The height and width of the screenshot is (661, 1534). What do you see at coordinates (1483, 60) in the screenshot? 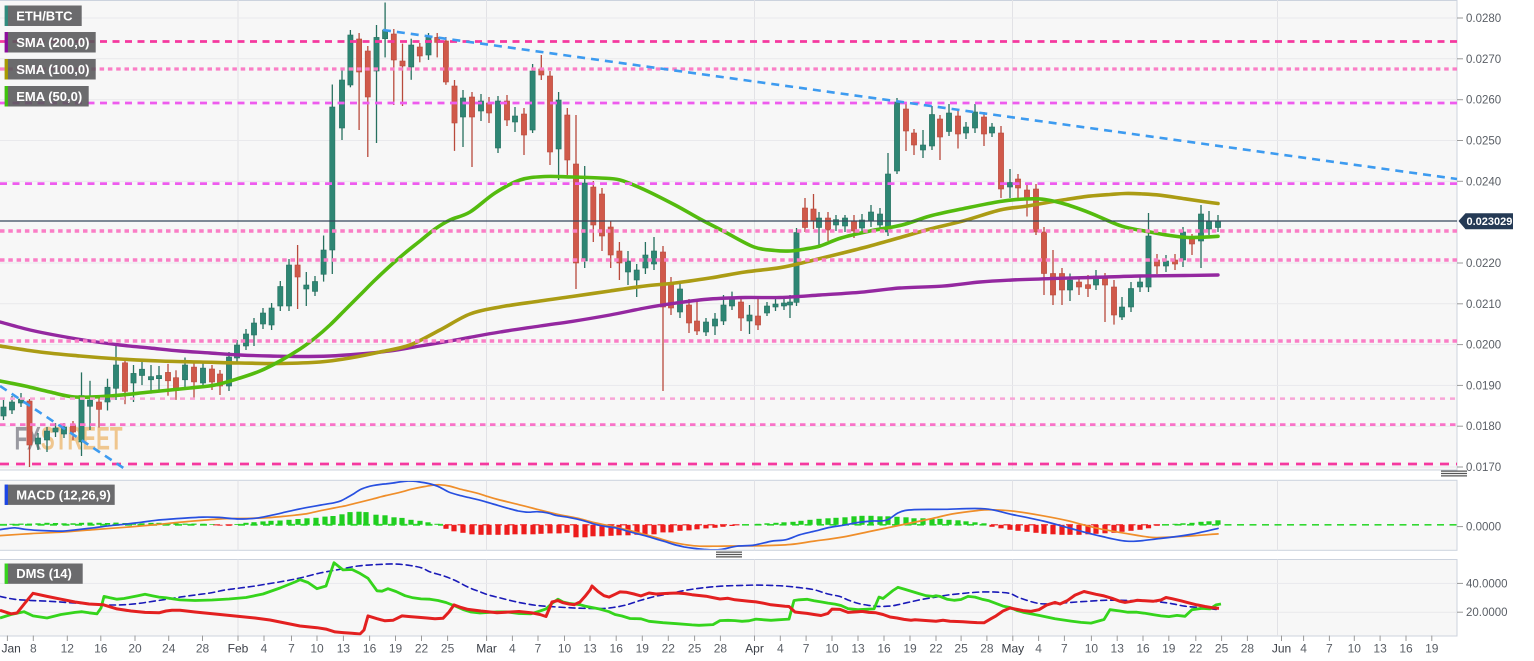
I see `svg-text: 0.0270` at bounding box center [1483, 60].